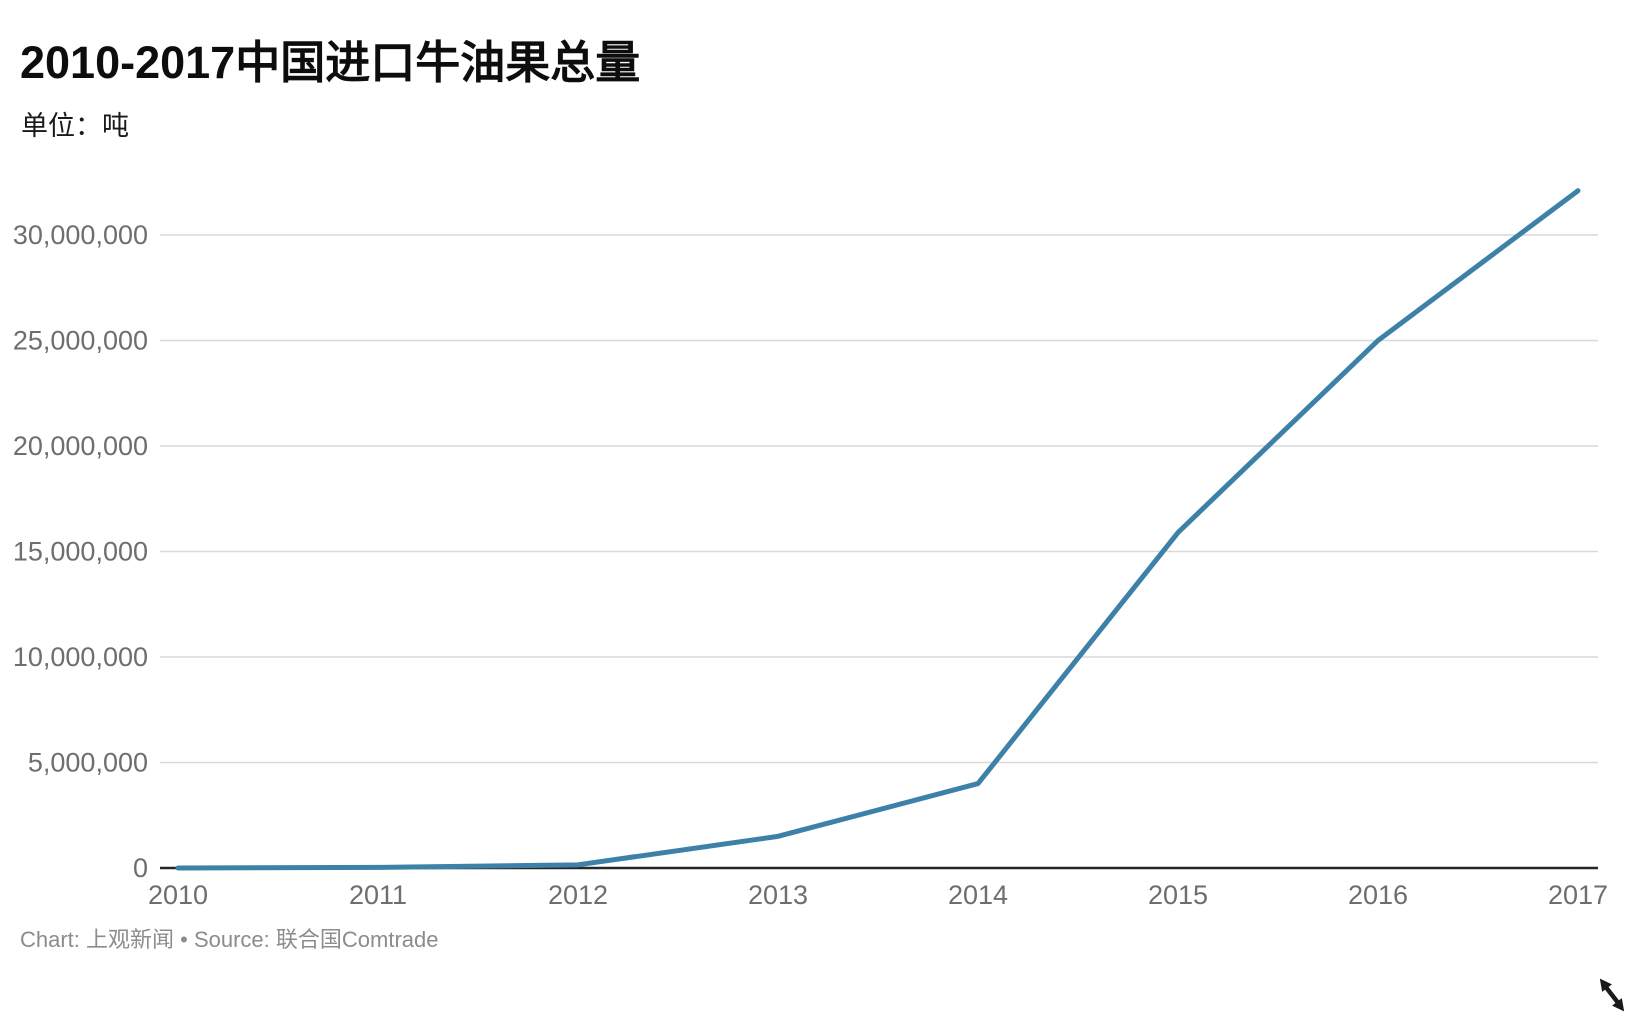  Describe the element at coordinates (80, 657) in the screenshot. I see `y-tick-label: 10,000,000` at that location.